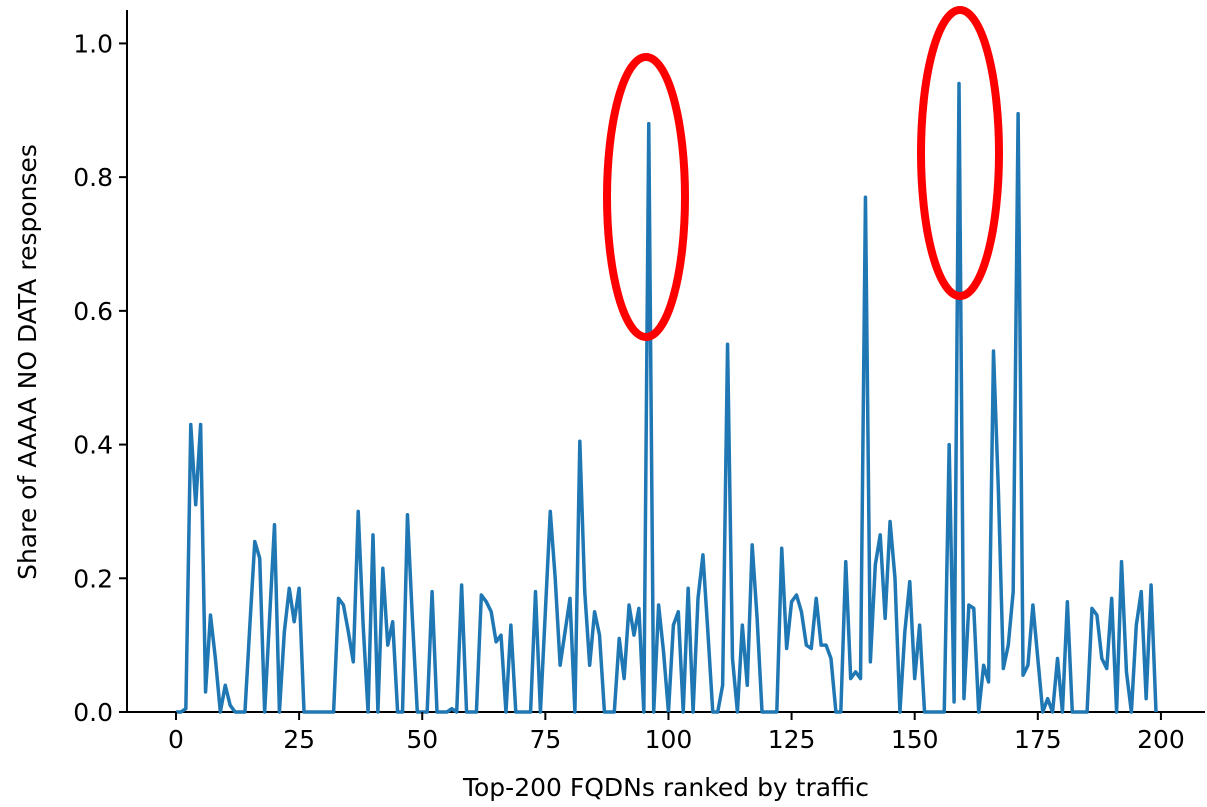 The width and height of the screenshot is (1207, 807). Describe the element at coordinates (93, 445) in the screenshot. I see `y-tick-label: 0.4` at that location.